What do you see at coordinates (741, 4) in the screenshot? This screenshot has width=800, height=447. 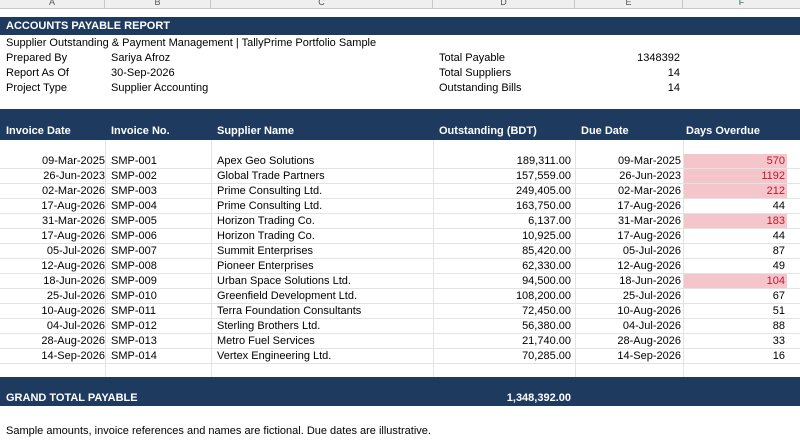 I see `column-header-f: F` at bounding box center [741, 4].